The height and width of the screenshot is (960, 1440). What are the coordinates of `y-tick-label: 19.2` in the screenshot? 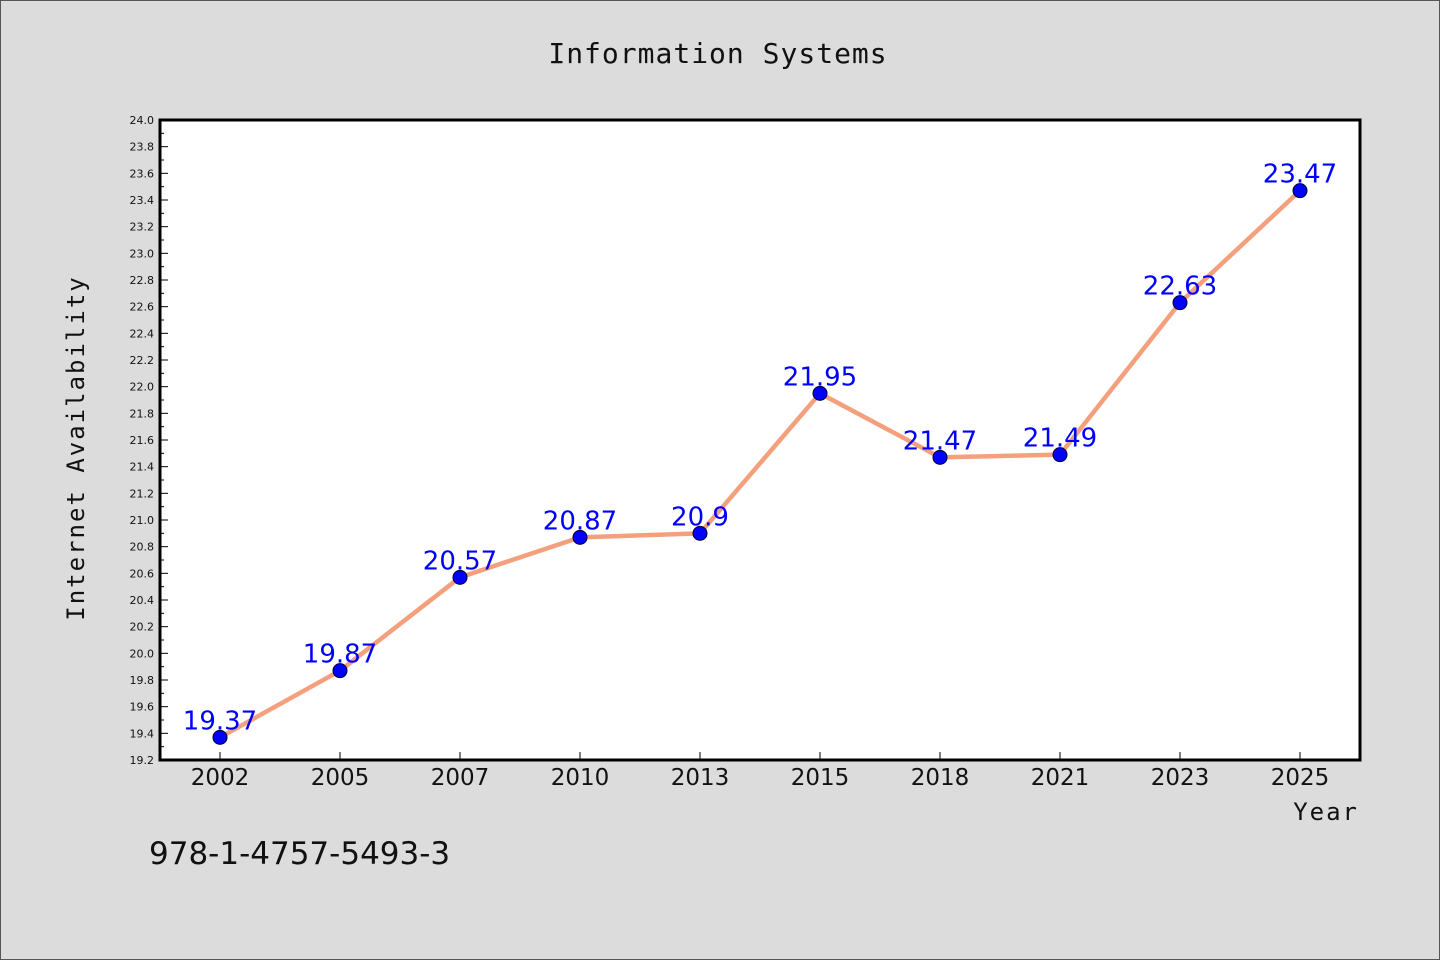 It's located at (142, 760).